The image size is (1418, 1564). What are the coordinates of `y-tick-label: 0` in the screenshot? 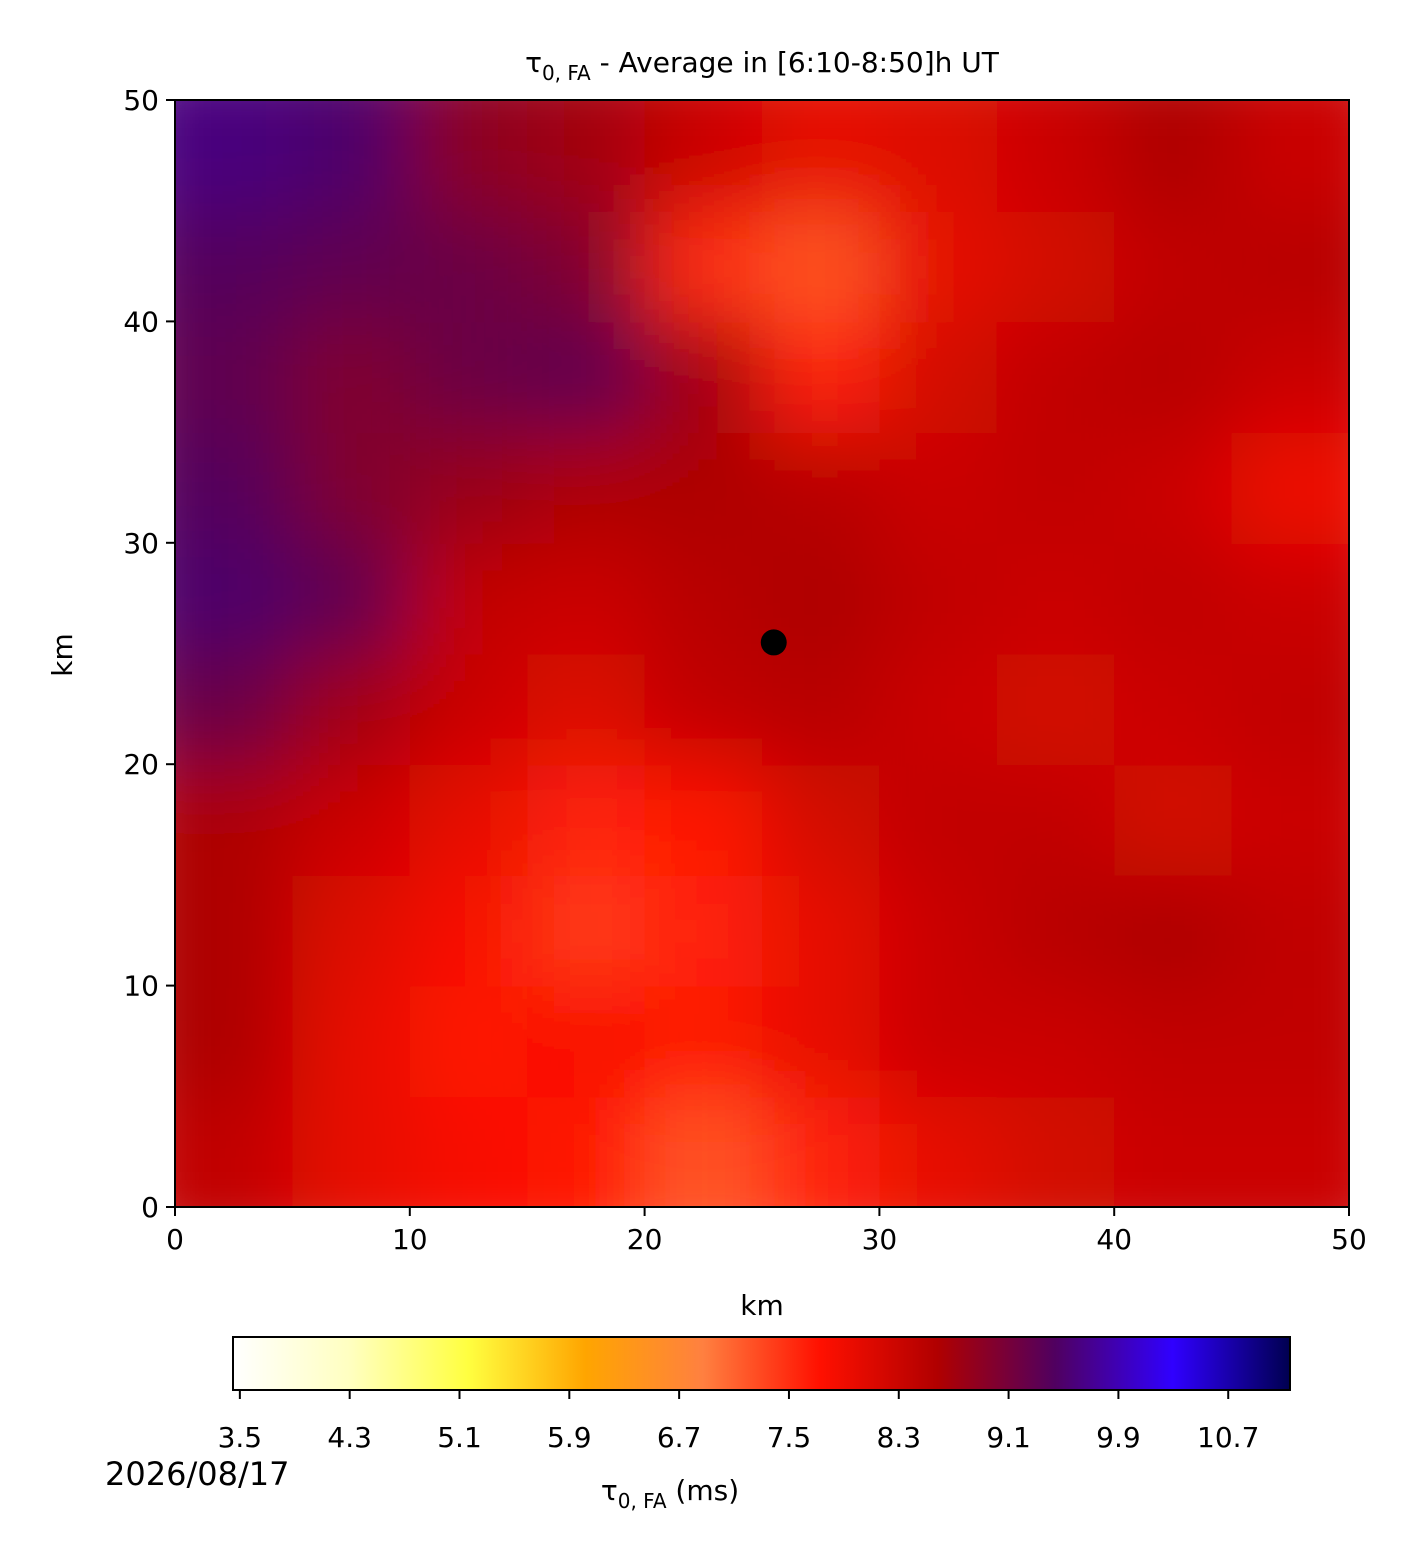 It's located at (150, 1207).